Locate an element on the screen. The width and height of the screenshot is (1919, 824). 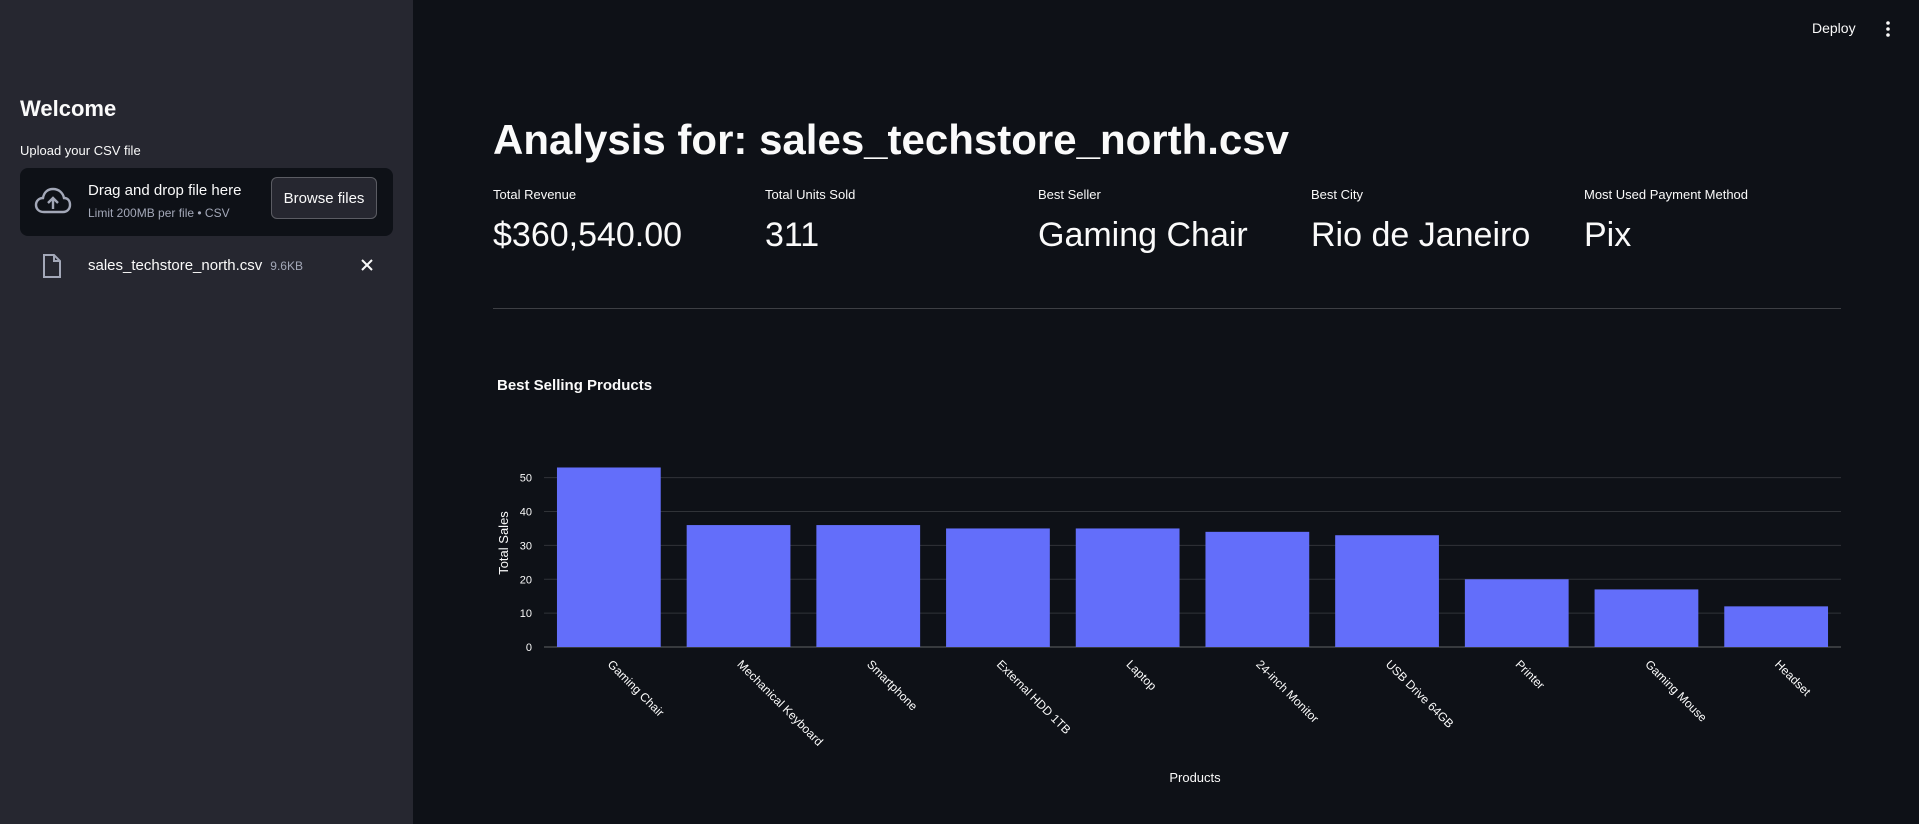
close-icon is located at coordinates (367, 265).